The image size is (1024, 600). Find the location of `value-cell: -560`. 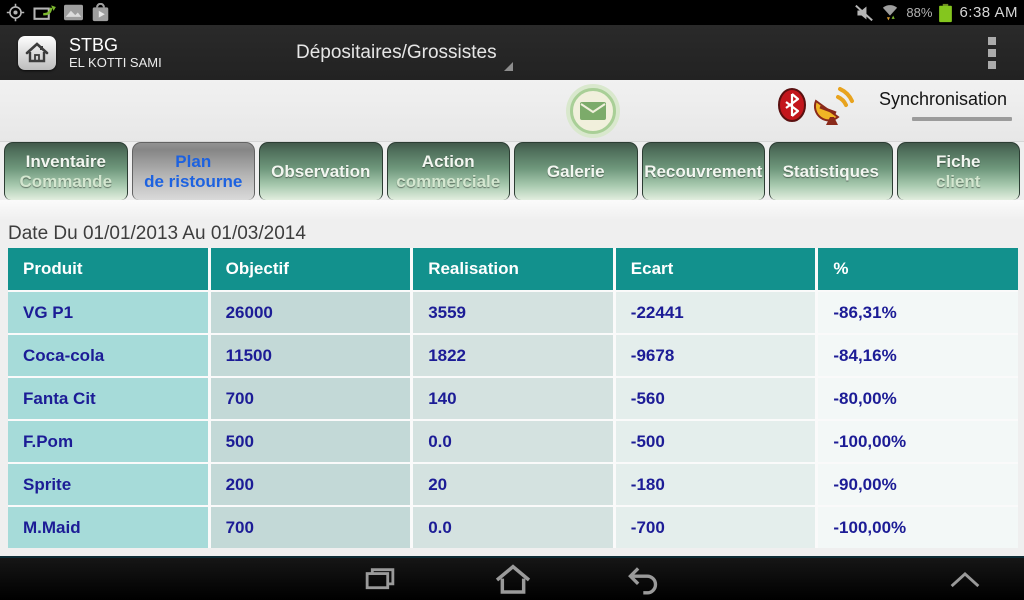

value-cell: -560 is located at coordinates (715, 398).